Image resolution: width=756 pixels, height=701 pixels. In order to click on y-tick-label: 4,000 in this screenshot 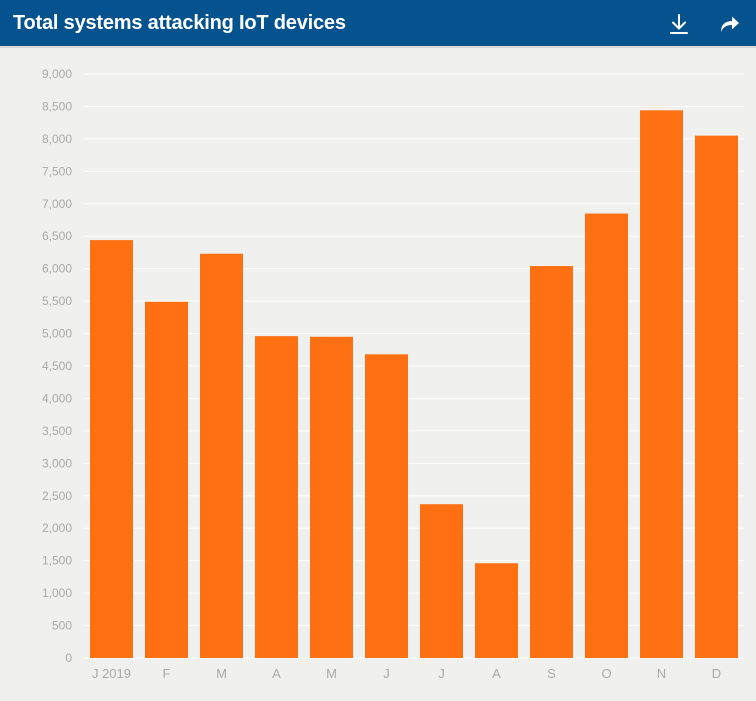, I will do `click(57, 398)`.